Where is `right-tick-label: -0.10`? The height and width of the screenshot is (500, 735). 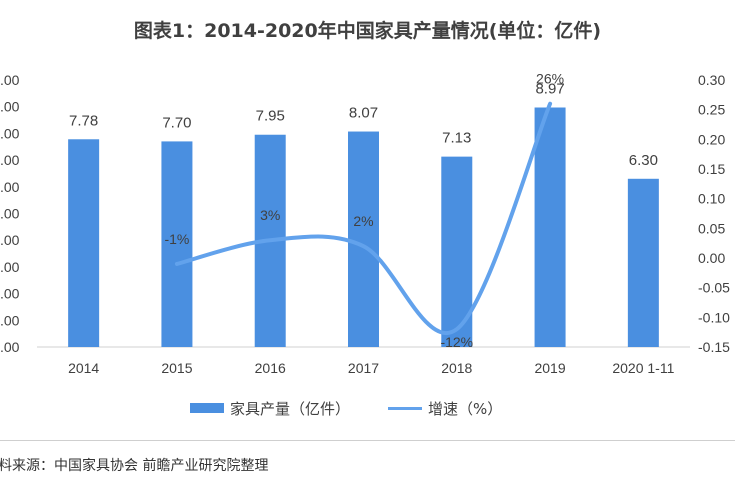
right-tick-label: -0.10 is located at coordinates (714, 317).